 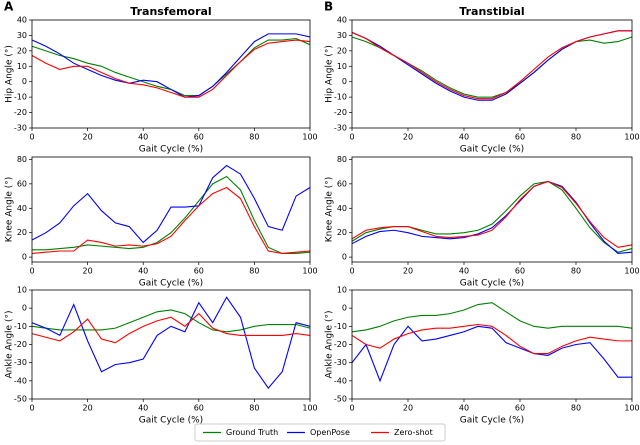 I want to click on y-tick-label: 80, so click(x=342, y=159).